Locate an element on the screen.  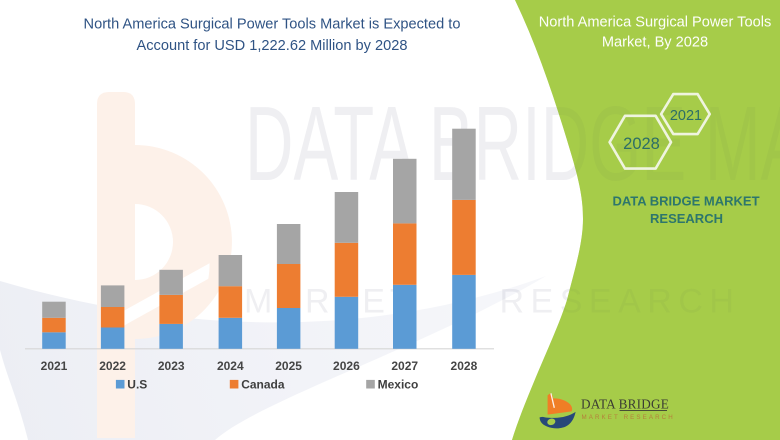
svg-text: DATA BRIDGE MARKET is located at coordinates (685, 200).